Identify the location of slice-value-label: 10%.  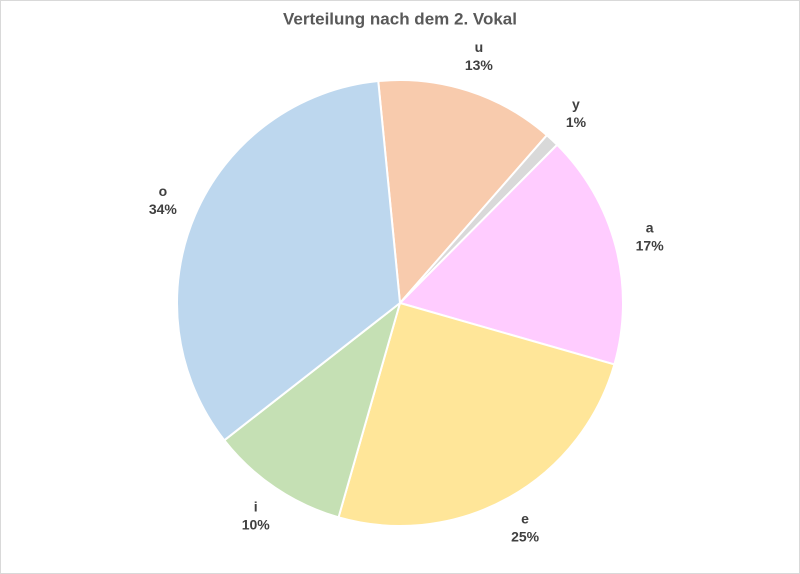
(256, 525).